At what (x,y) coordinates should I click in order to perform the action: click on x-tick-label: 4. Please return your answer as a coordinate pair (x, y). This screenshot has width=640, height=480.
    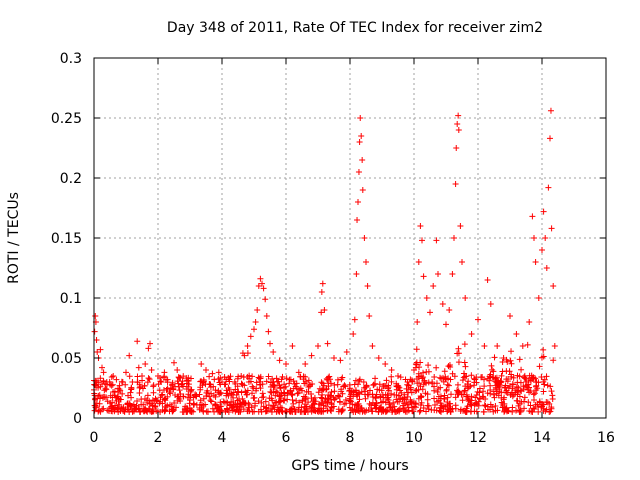
    Looking at the image, I should click on (222, 438).